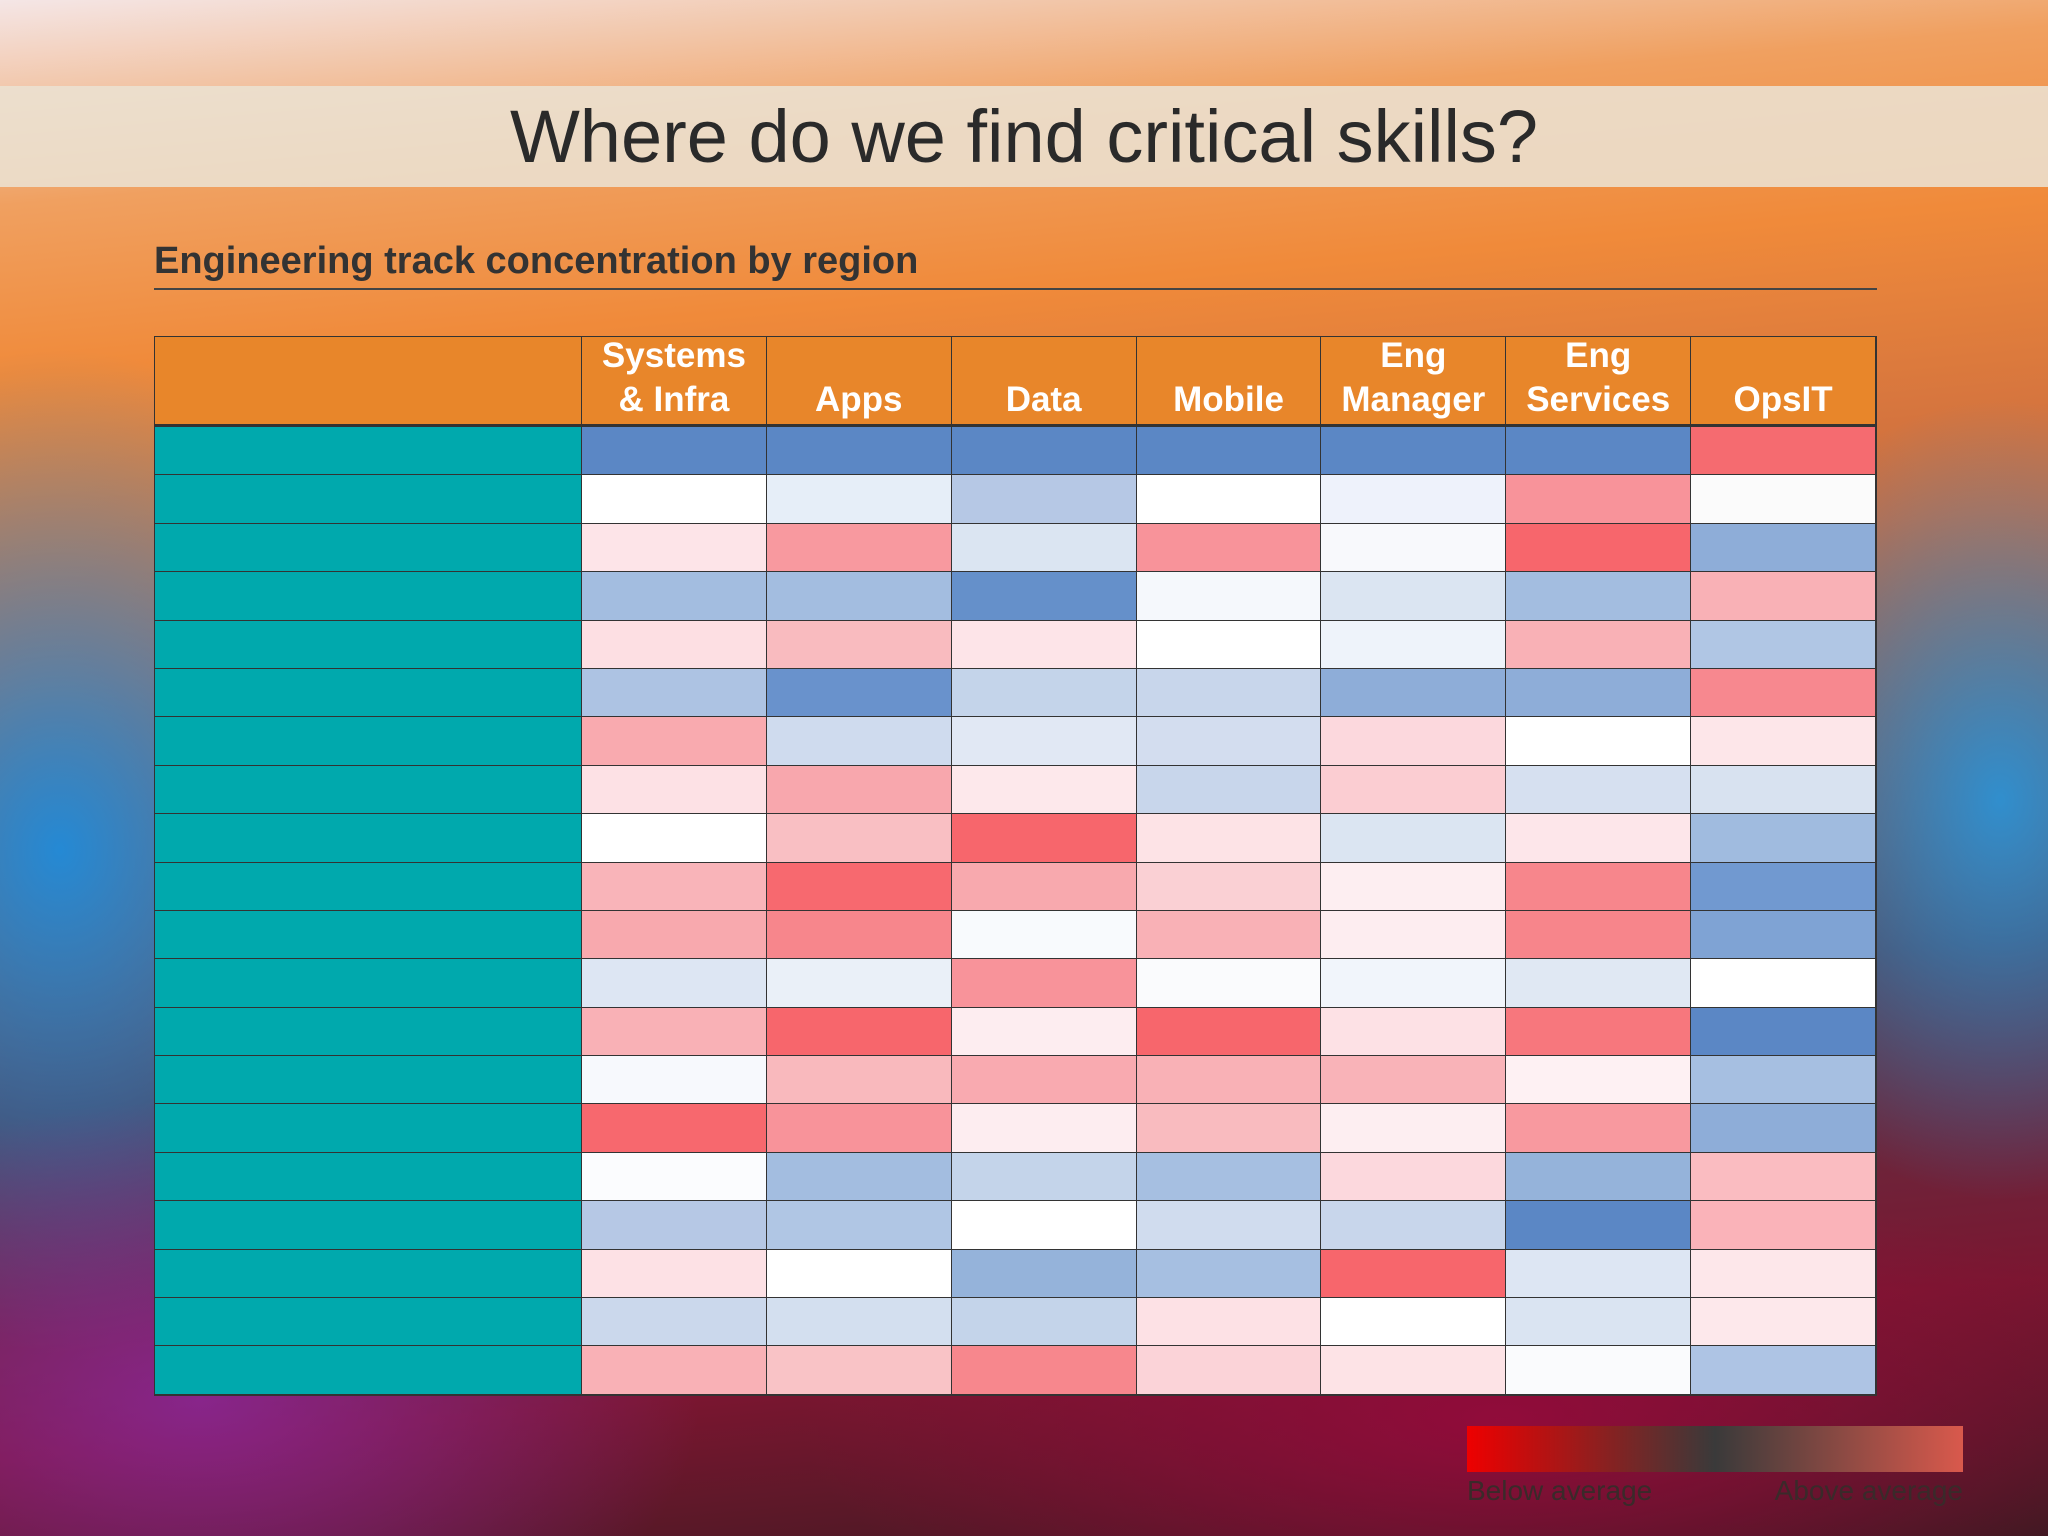 The width and height of the screenshot is (2048, 1536). Describe the element at coordinates (1783, 382) in the screenshot. I see `column-header: OpsIT` at that location.